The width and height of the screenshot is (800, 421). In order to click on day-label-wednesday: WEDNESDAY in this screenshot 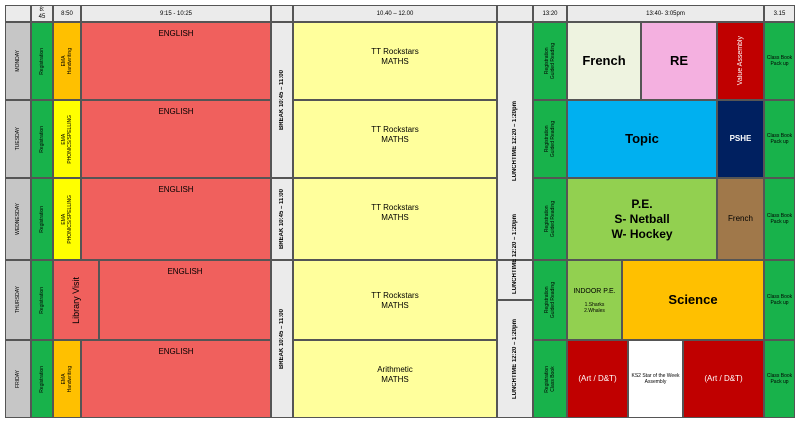, I will do `click(18, 219)`.